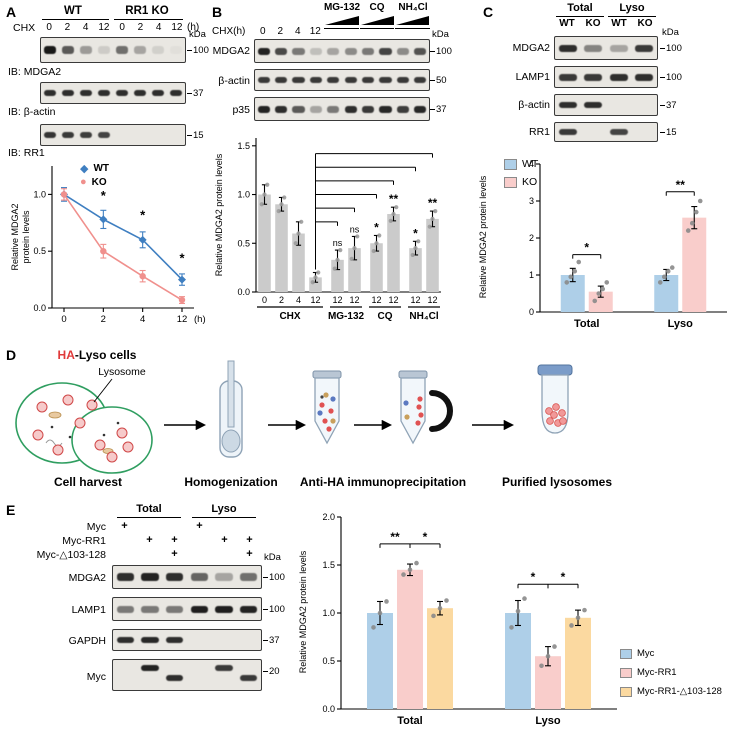 This screenshot has height=737, width=735. I want to click on lane-label: 4, so click(297, 31).